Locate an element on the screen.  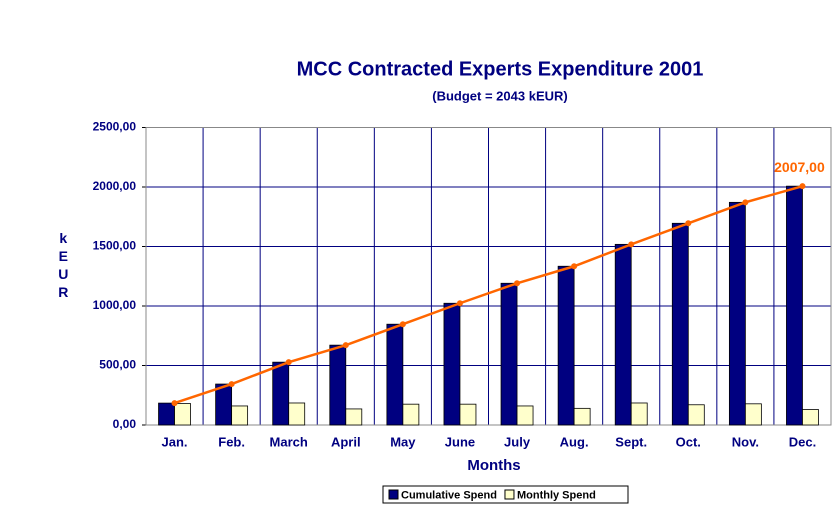
x-axis-title: Months is located at coordinates (493, 465).